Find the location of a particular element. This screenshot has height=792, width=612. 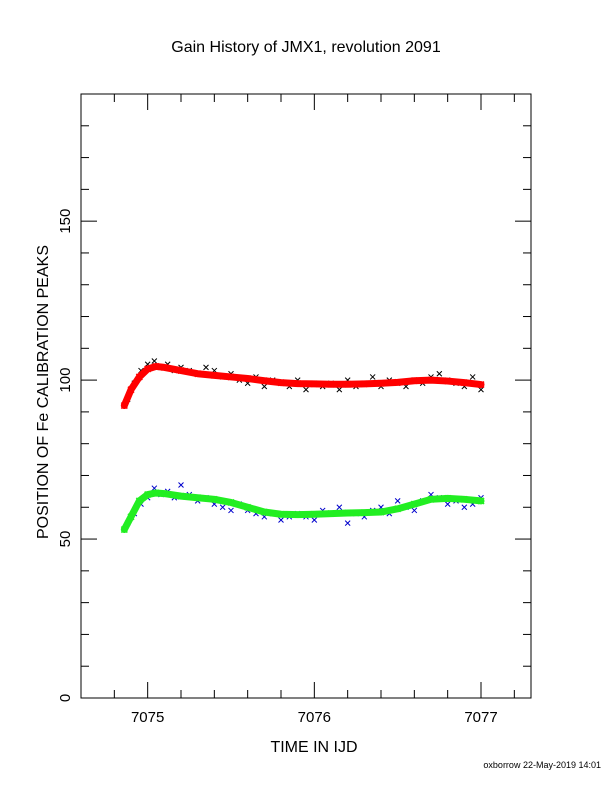

y-tick-label: 0 is located at coordinates (65, 698).